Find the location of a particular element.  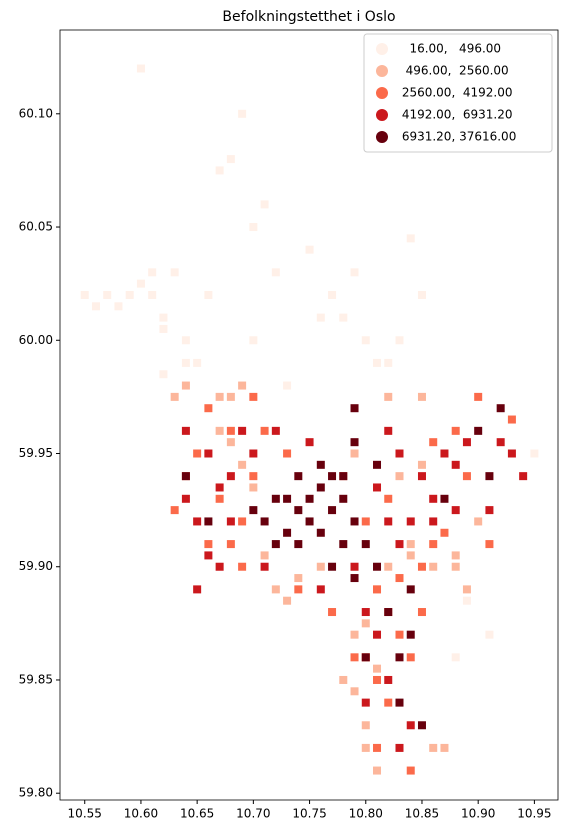

x-tick-label: 10.55 is located at coordinates (85, 814).